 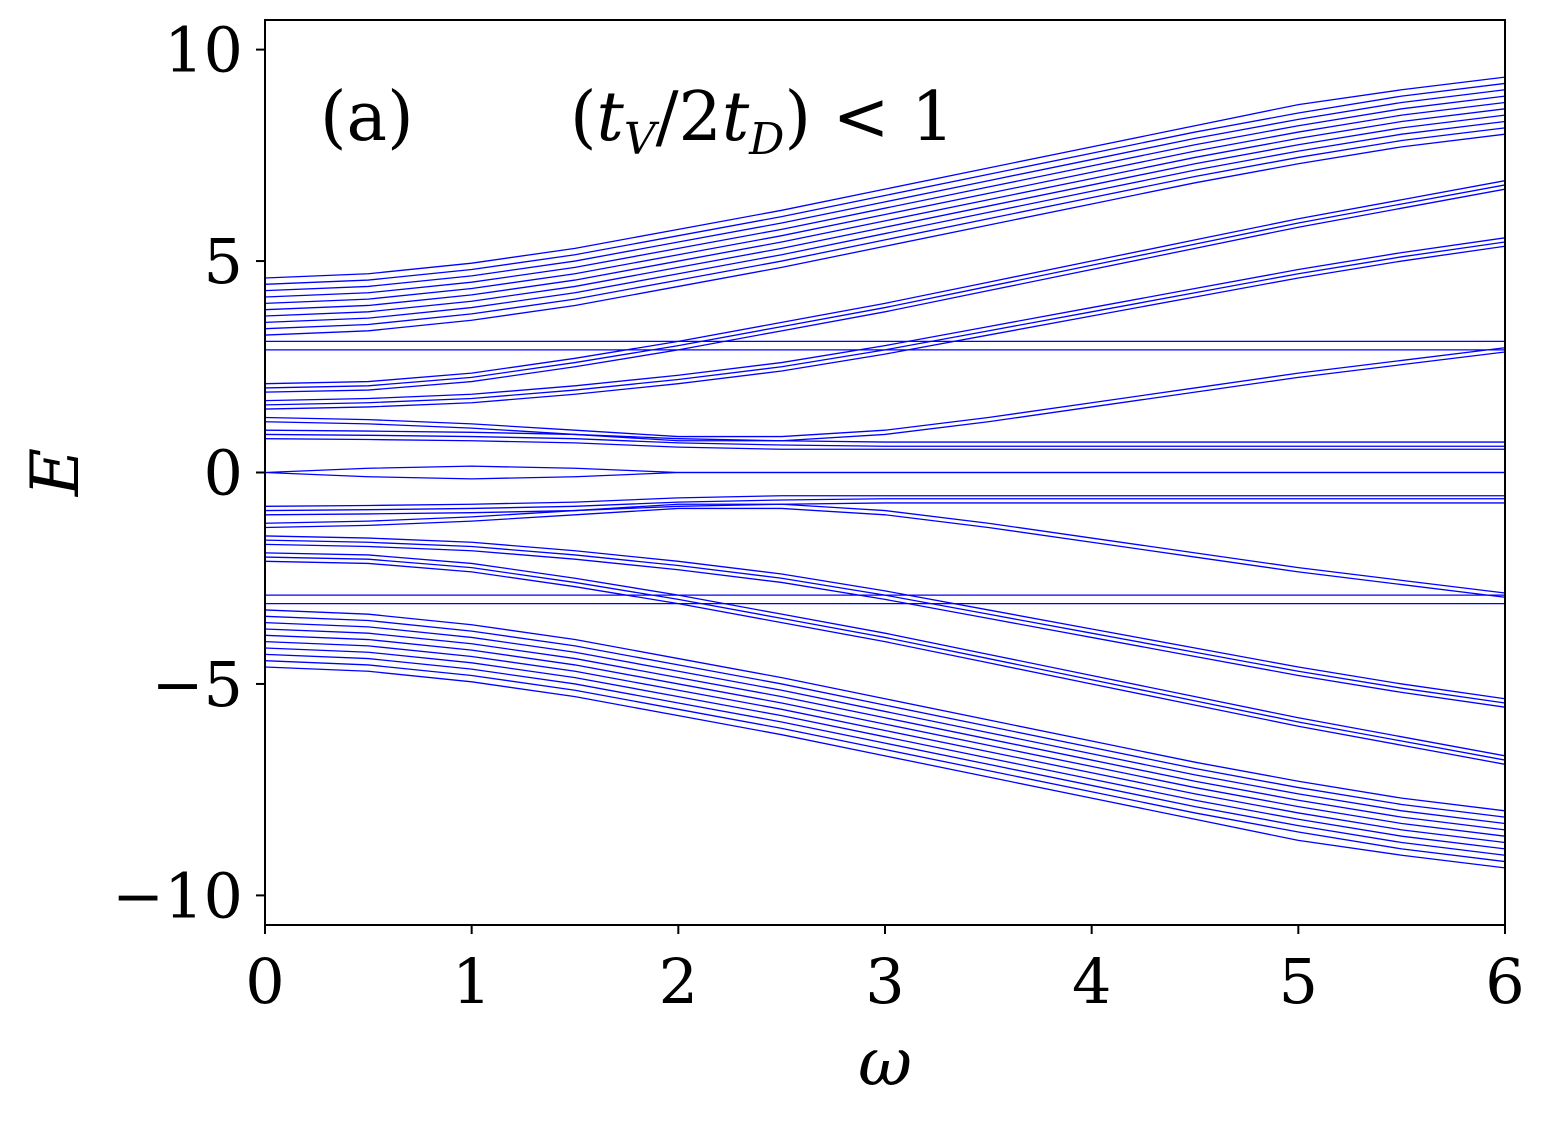 What do you see at coordinates (1298, 981) in the screenshot?
I see `x-tick-label: 5` at bounding box center [1298, 981].